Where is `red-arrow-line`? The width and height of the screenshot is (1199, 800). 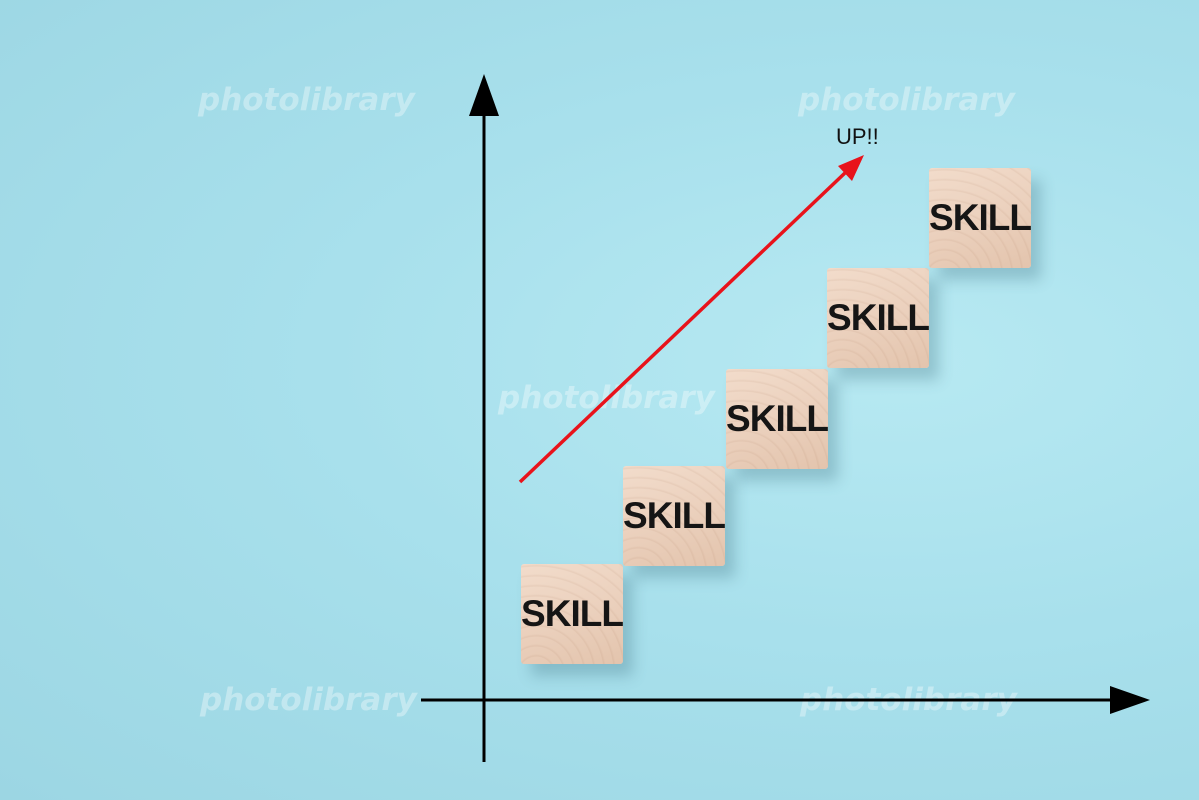 red-arrow-line is located at coordinates (683, 327).